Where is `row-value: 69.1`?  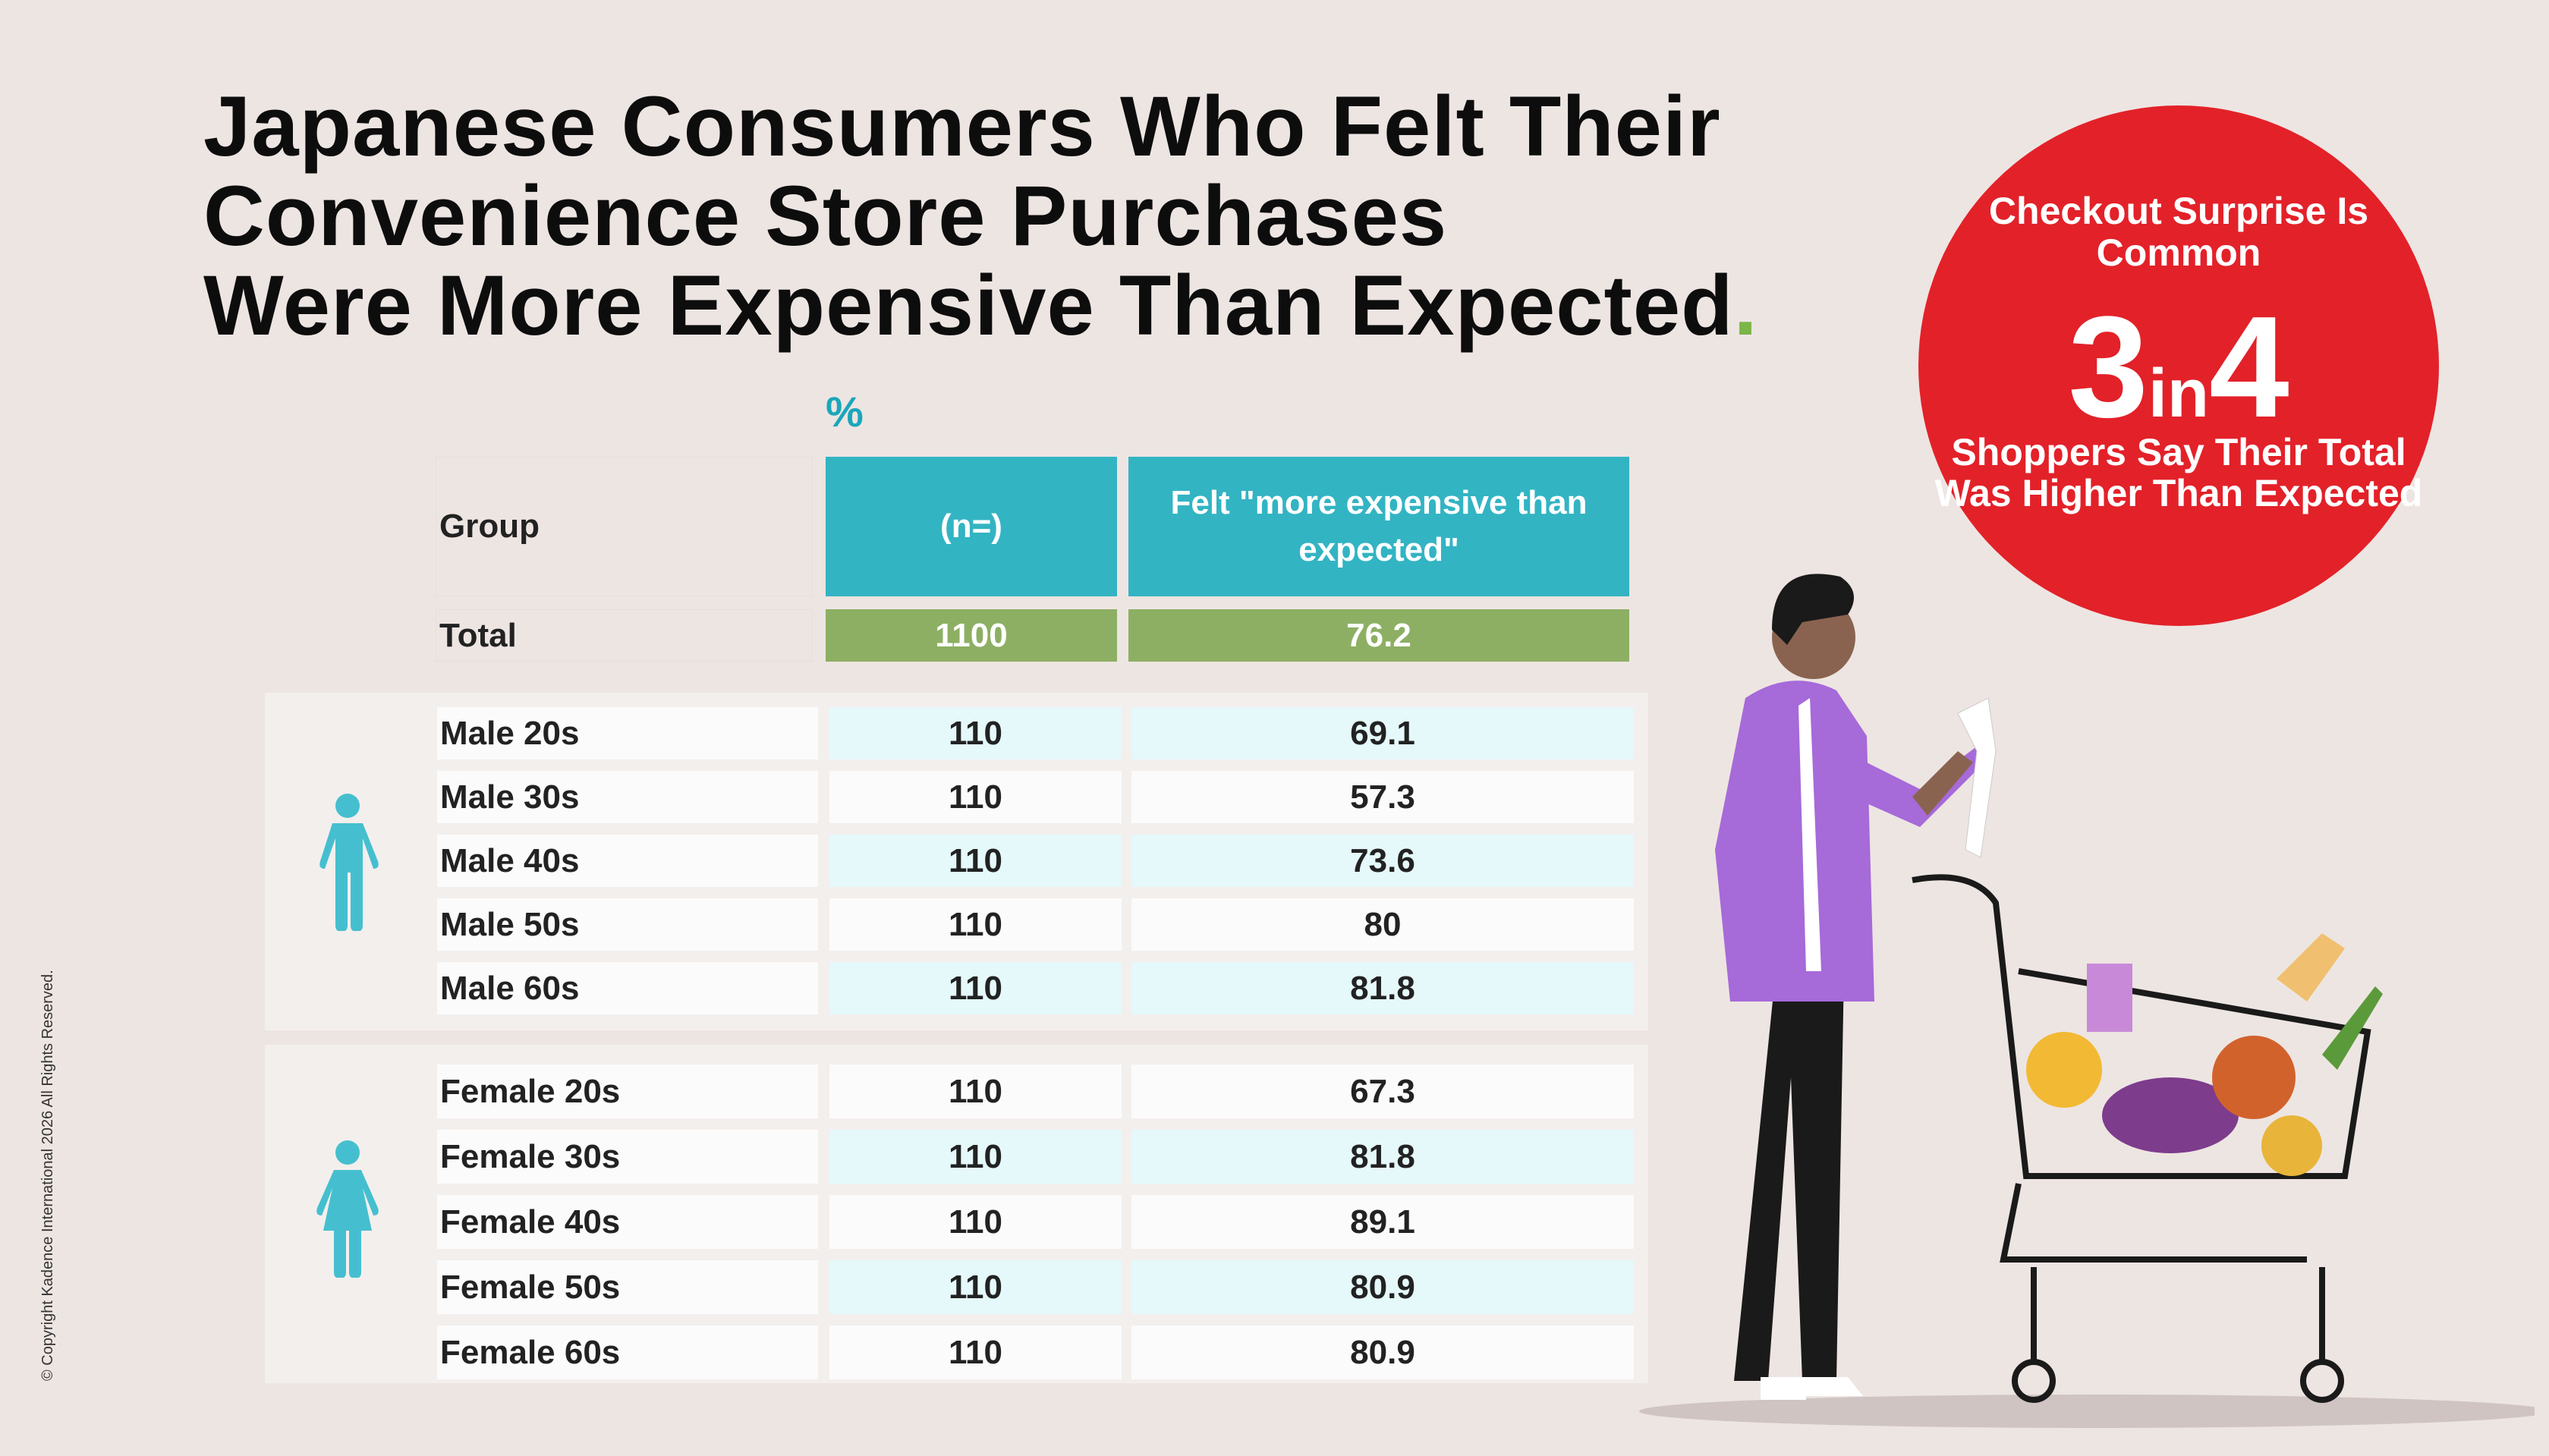 row-value: 69.1 is located at coordinates (1382, 733).